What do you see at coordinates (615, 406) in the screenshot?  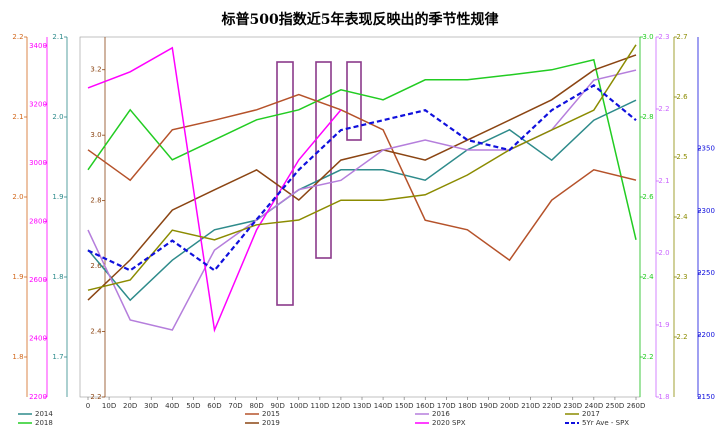 I see `x-tick-label: 250D` at bounding box center [615, 406].